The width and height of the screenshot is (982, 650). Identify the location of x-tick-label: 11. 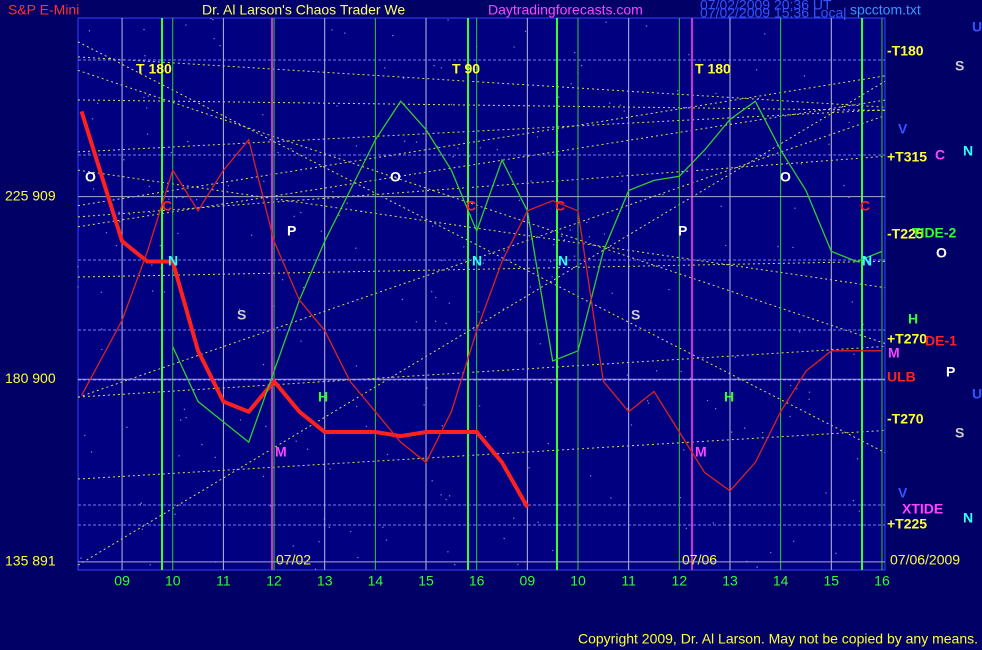
(223, 581).